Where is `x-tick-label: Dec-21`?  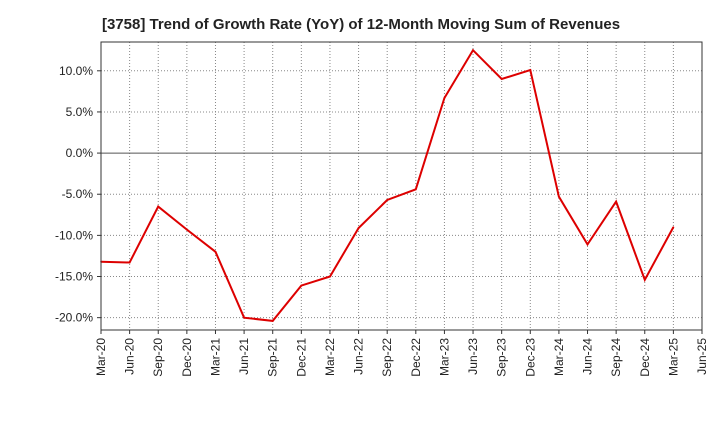
x-tick-label: Dec-21 is located at coordinates (301, 357).